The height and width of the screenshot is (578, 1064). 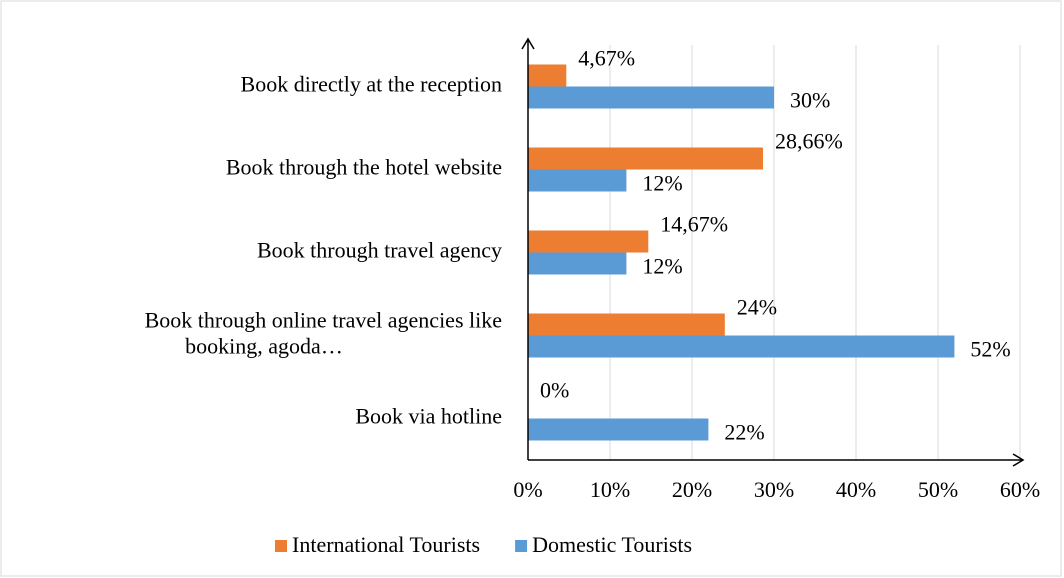 I want to click on x-tick-label: 0%, so click(x=527, y=489).